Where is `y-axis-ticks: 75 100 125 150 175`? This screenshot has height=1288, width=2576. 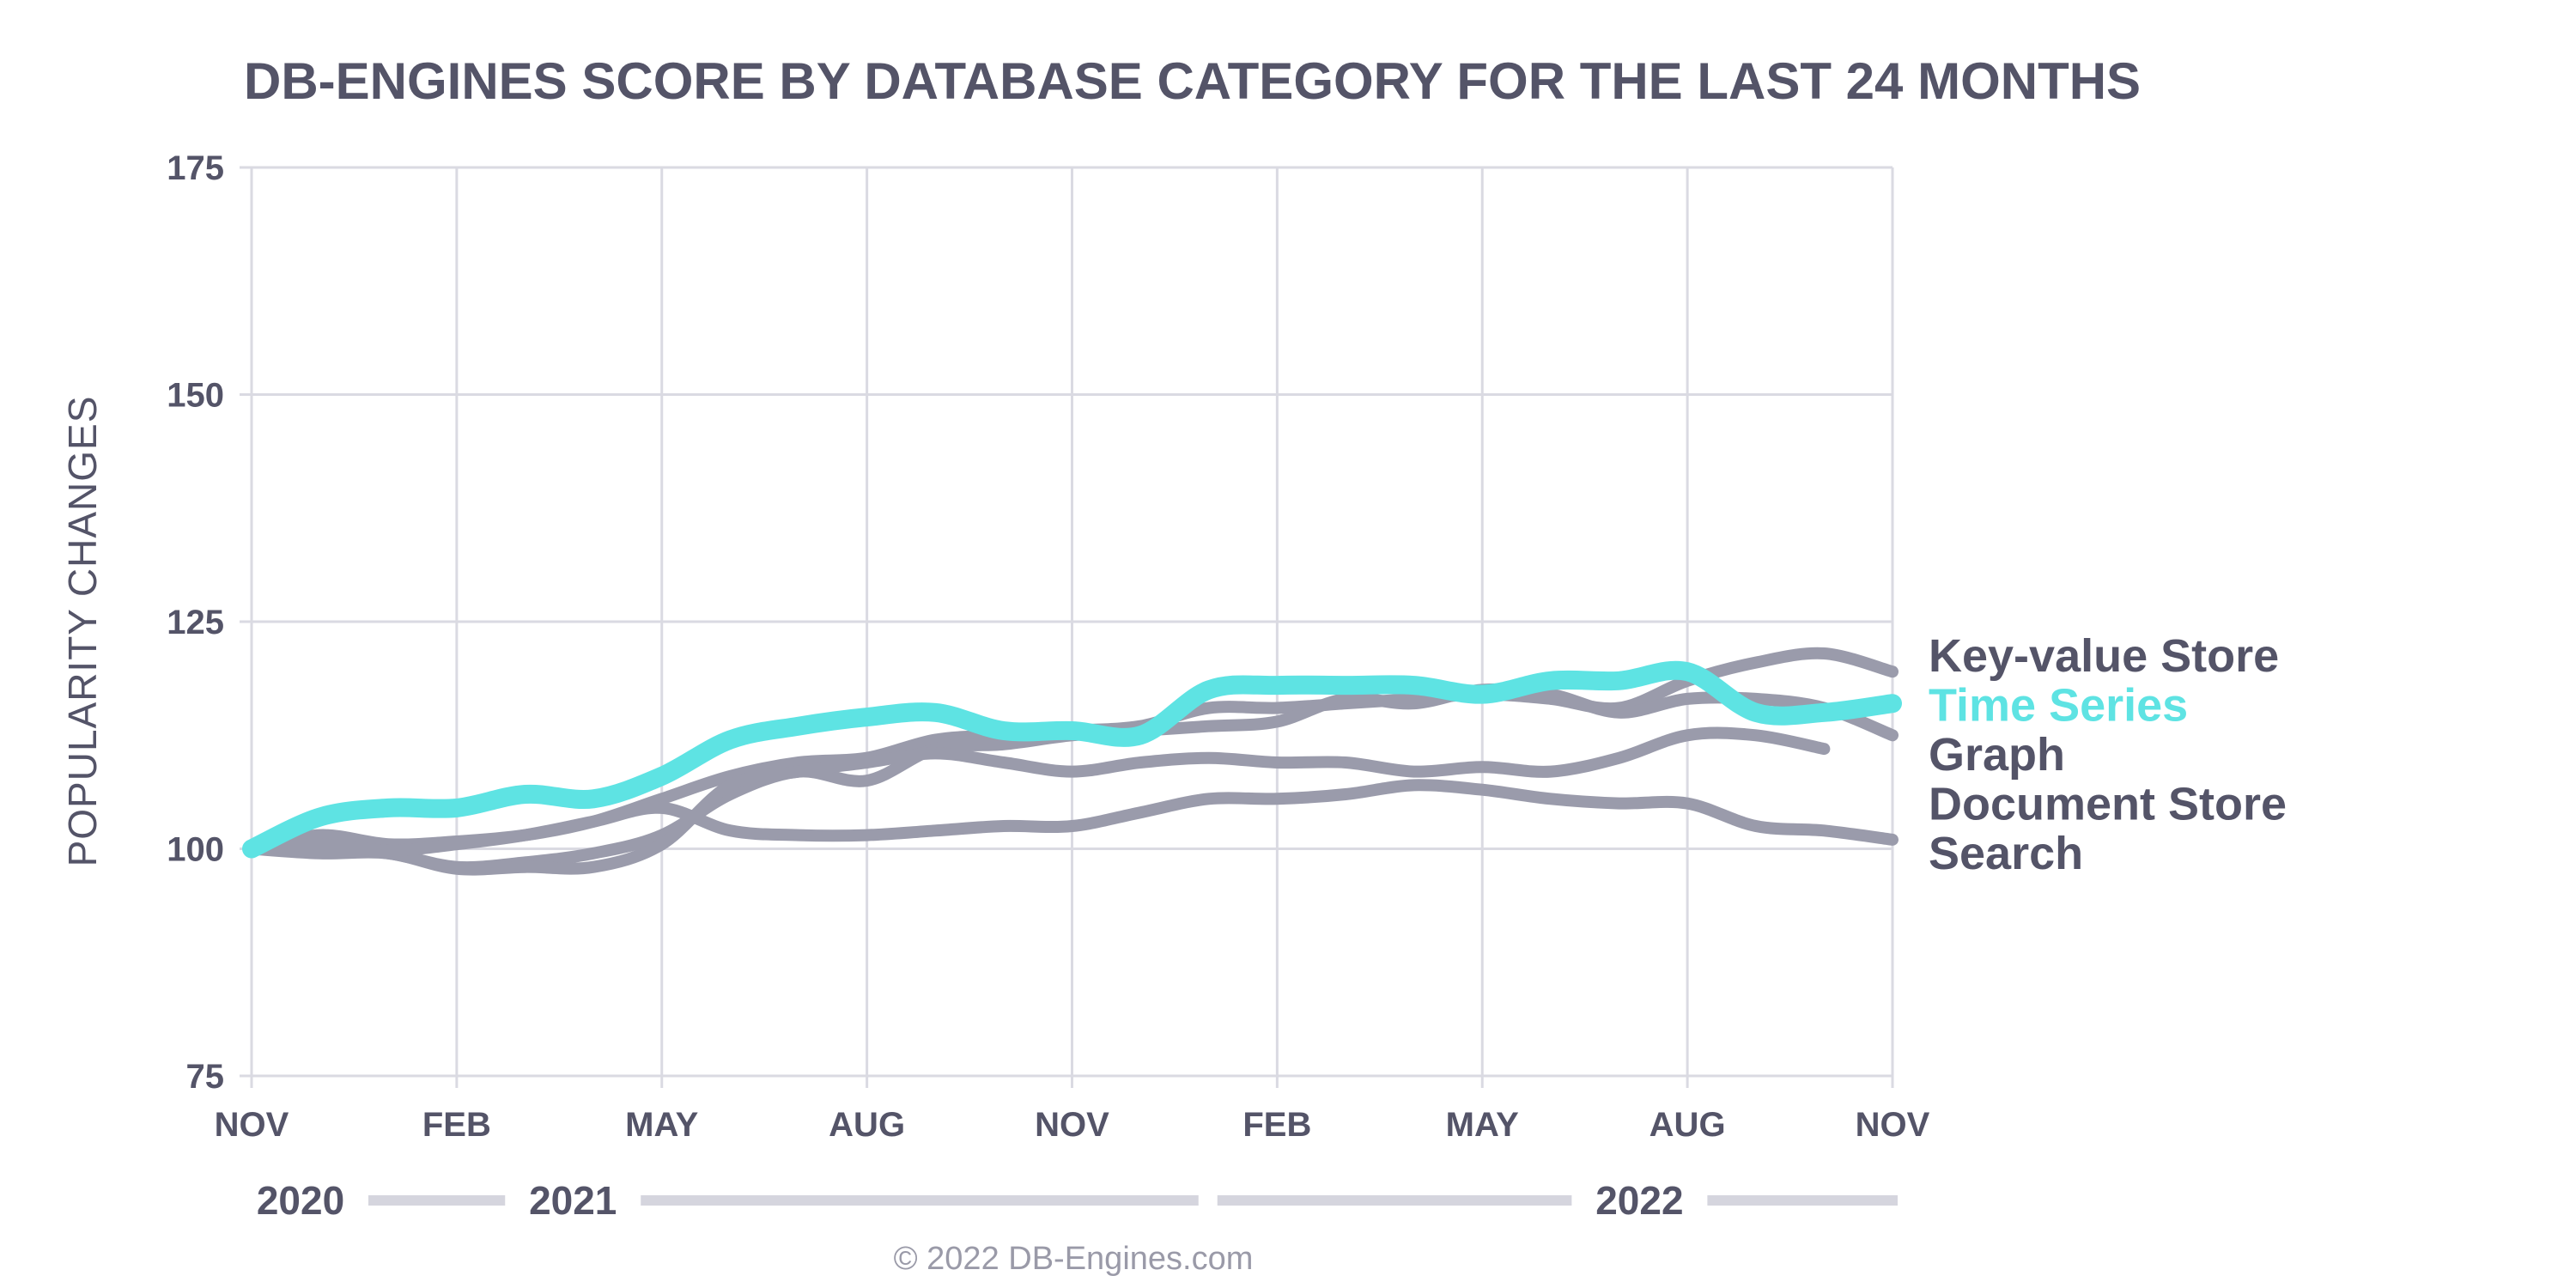 y-axis-ticks: 75 100 125 150 175 is located at coordinates (196, 622).